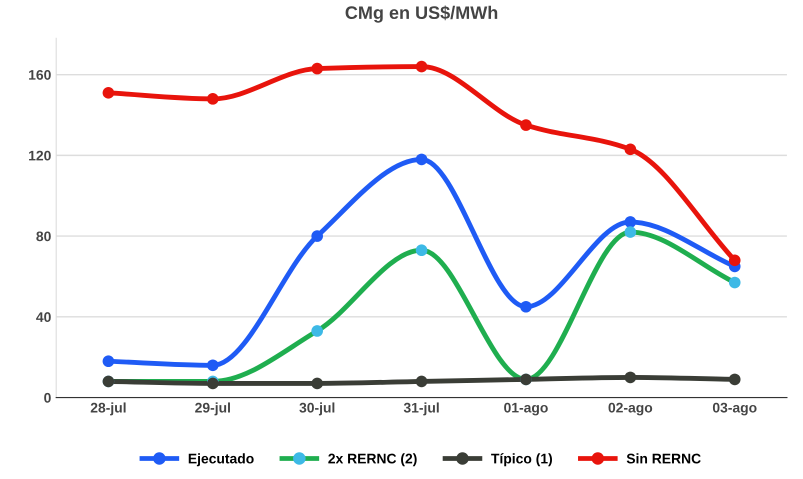  I want to click on x-tick-label: 02-ago, so click(630, 409).